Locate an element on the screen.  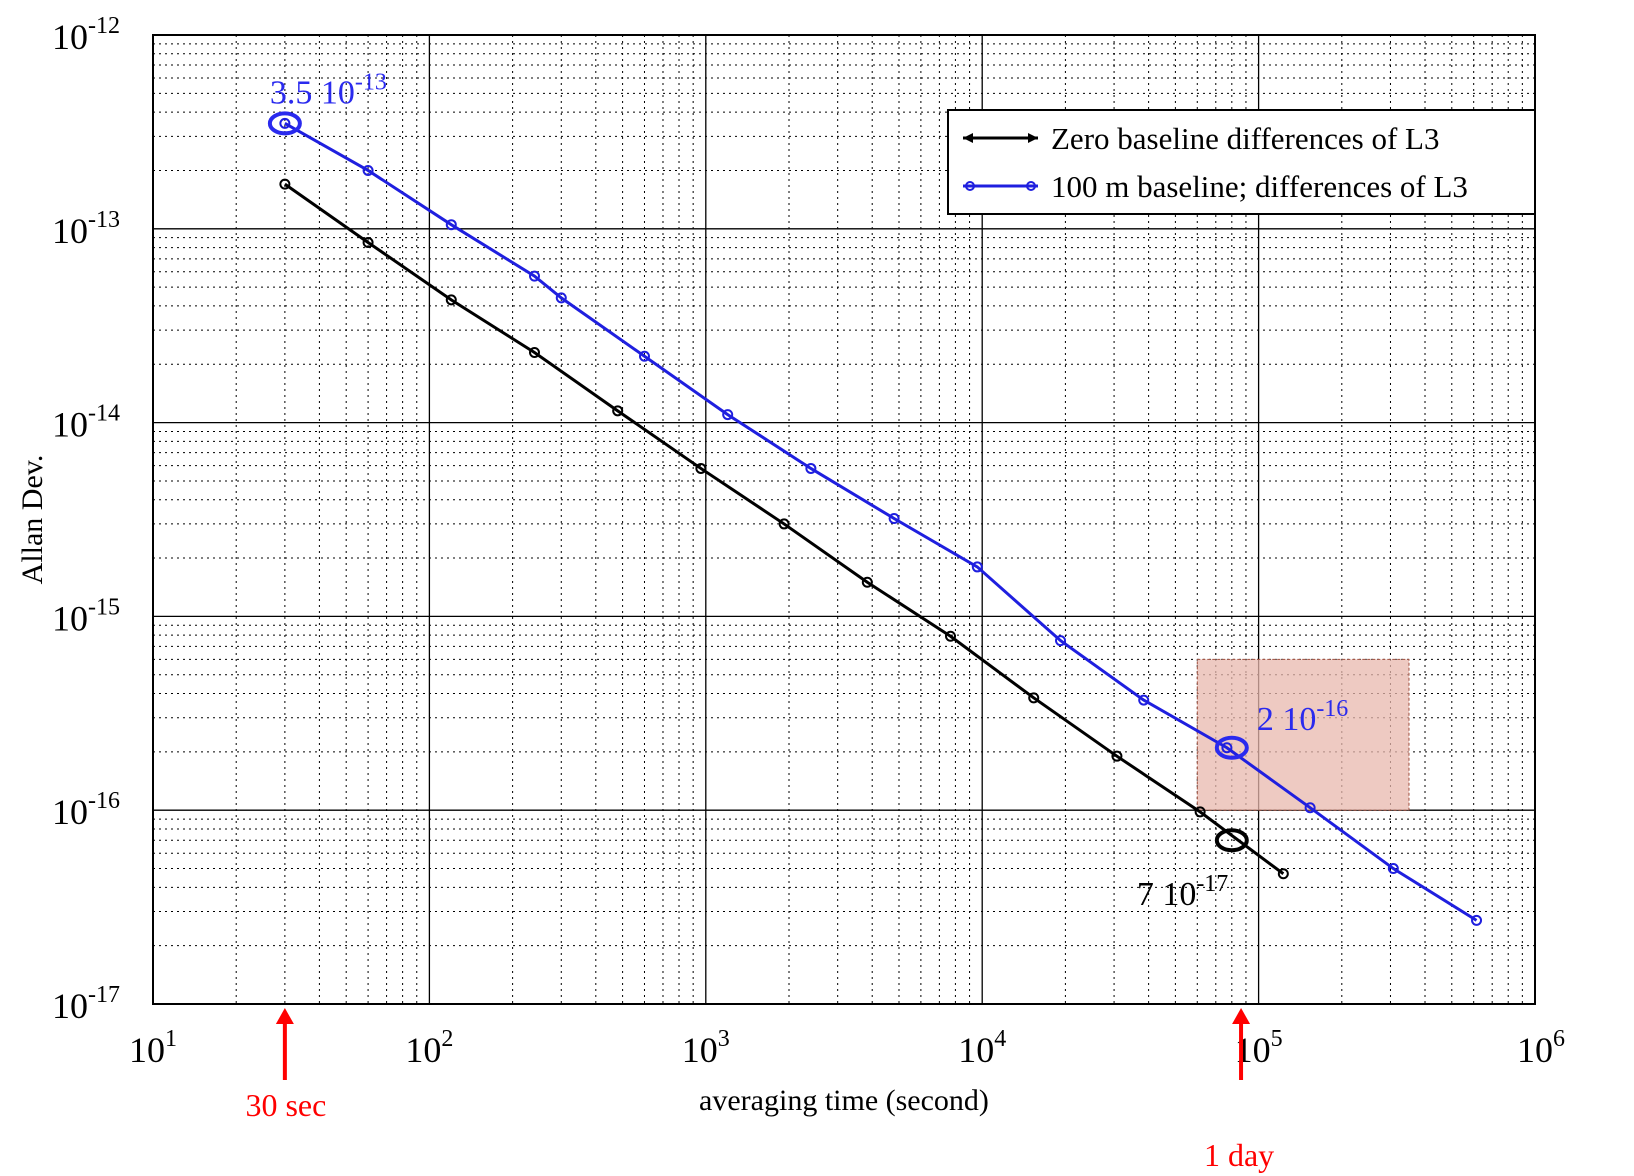
y-tick-label: 10-13 is located at coordinates (86, 229).